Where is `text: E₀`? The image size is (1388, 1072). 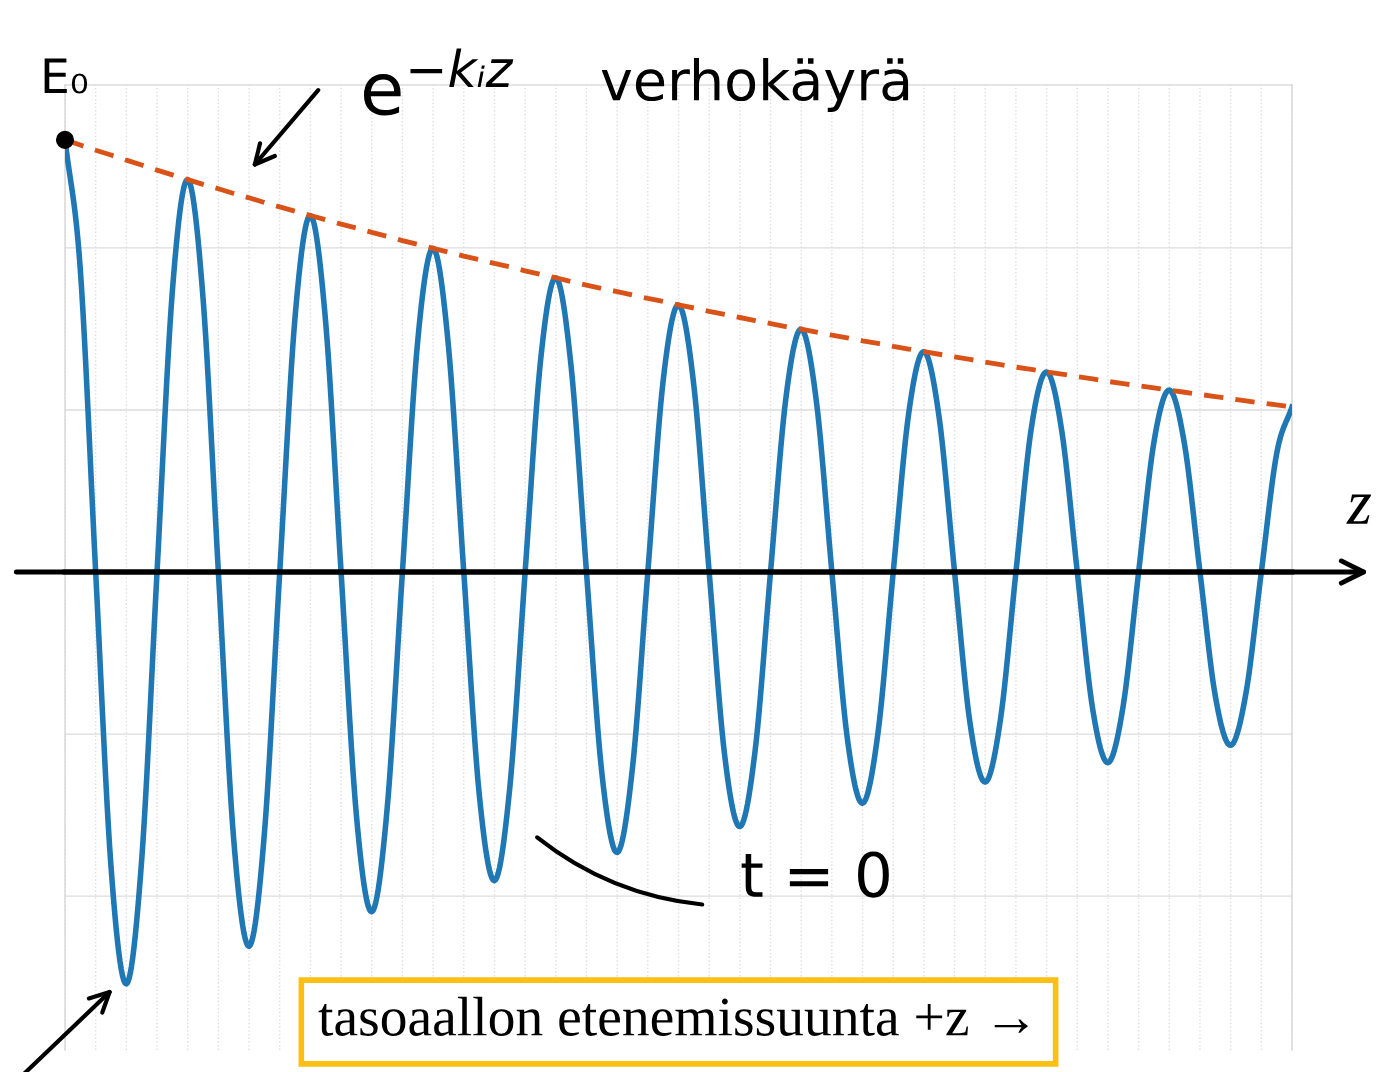
text: E₀ is located at coordinates (66, 76).